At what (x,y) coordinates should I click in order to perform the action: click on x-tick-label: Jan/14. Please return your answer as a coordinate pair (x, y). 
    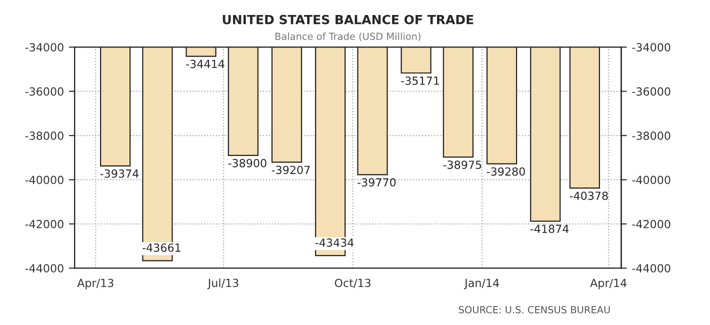
    Looking at the image, I should click on (481, 284).